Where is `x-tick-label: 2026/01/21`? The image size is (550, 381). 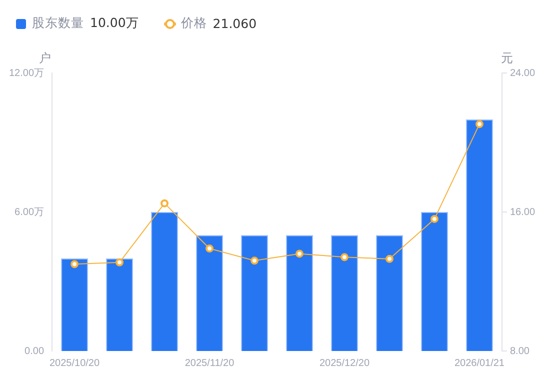
x-tick-label: 2026/01/21 is located at coordinates (479, 363).